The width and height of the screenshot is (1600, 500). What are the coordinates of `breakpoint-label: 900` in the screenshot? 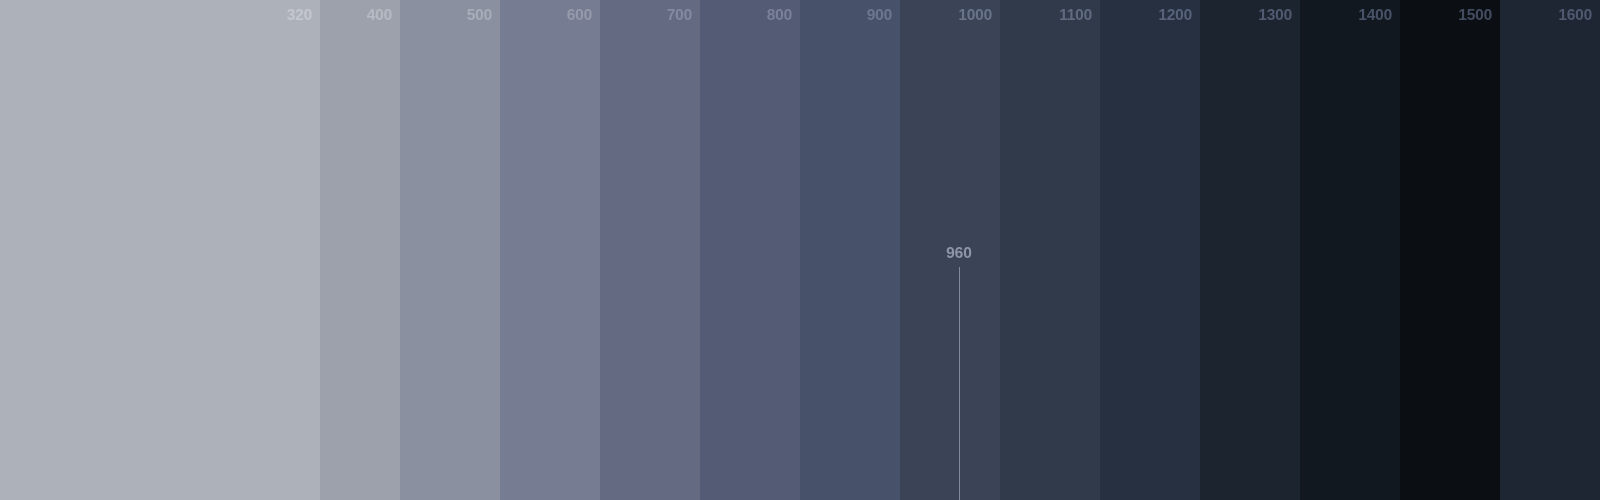 It's located at (879, 15).